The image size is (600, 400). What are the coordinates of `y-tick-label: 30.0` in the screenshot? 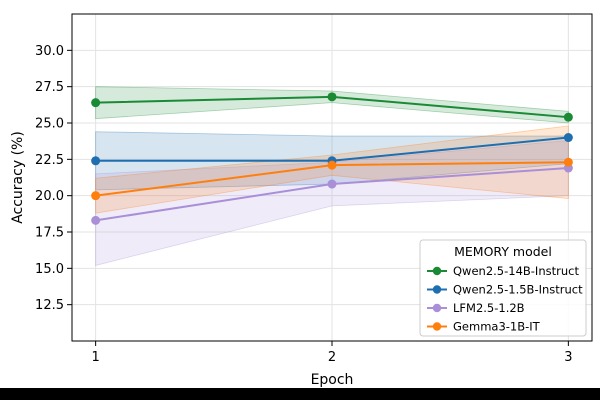 It's located at (49, 51).